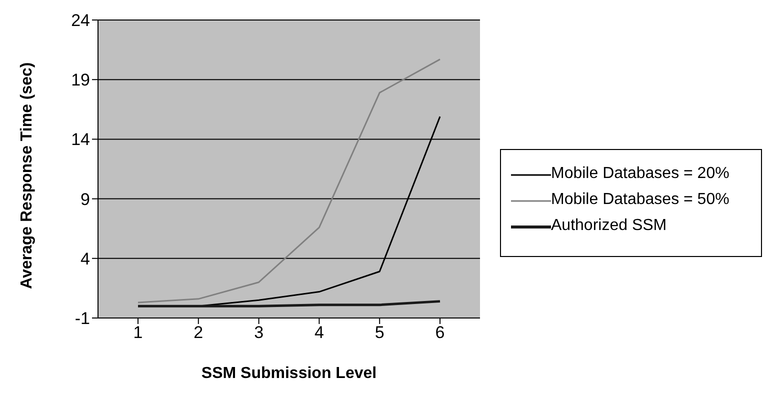  I want to click on x-tick-label: 4, so click(319, 332).